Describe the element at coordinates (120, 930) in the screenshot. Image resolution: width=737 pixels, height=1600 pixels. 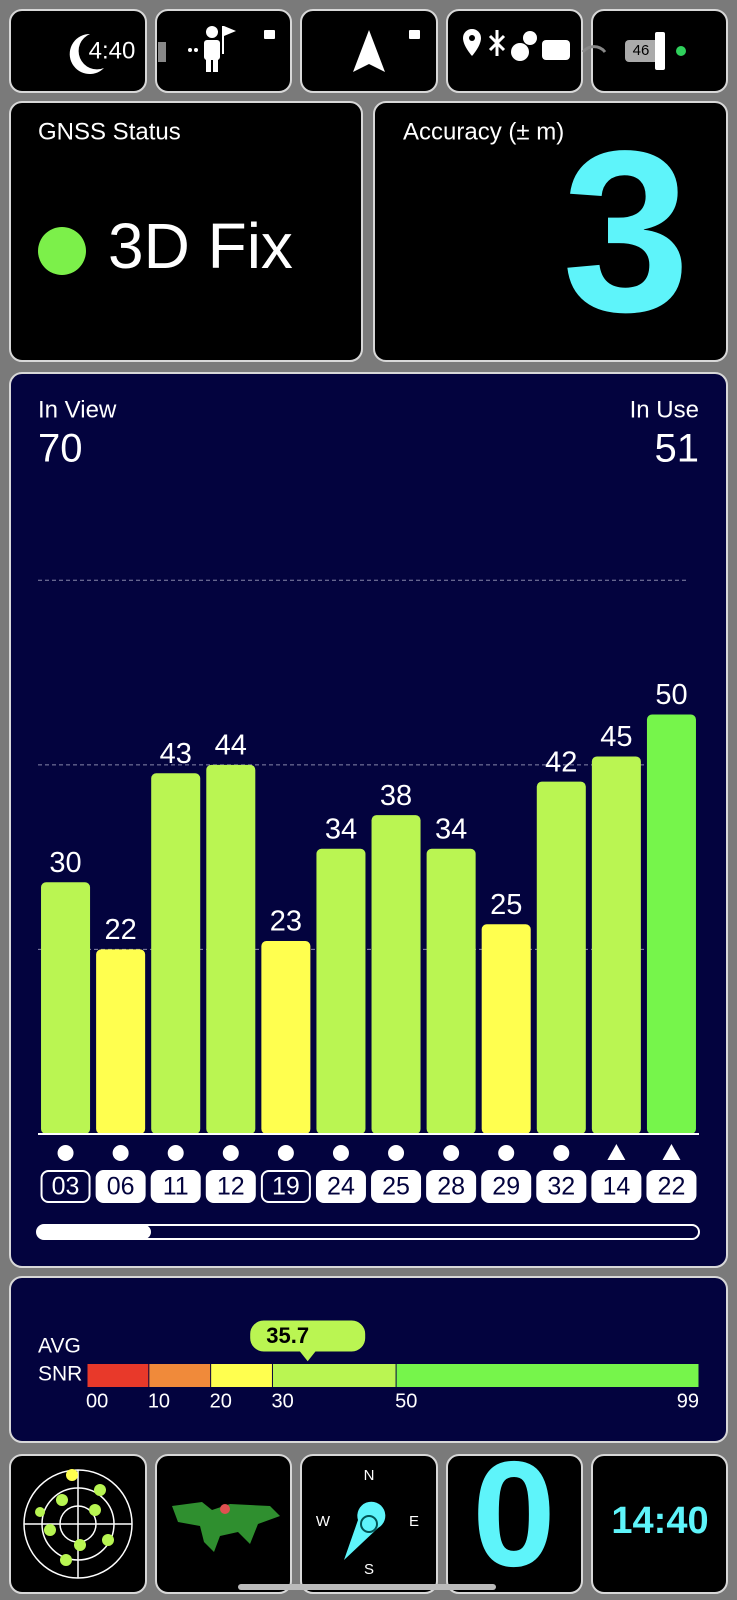
I see `bar-value-label: 22` at that location.